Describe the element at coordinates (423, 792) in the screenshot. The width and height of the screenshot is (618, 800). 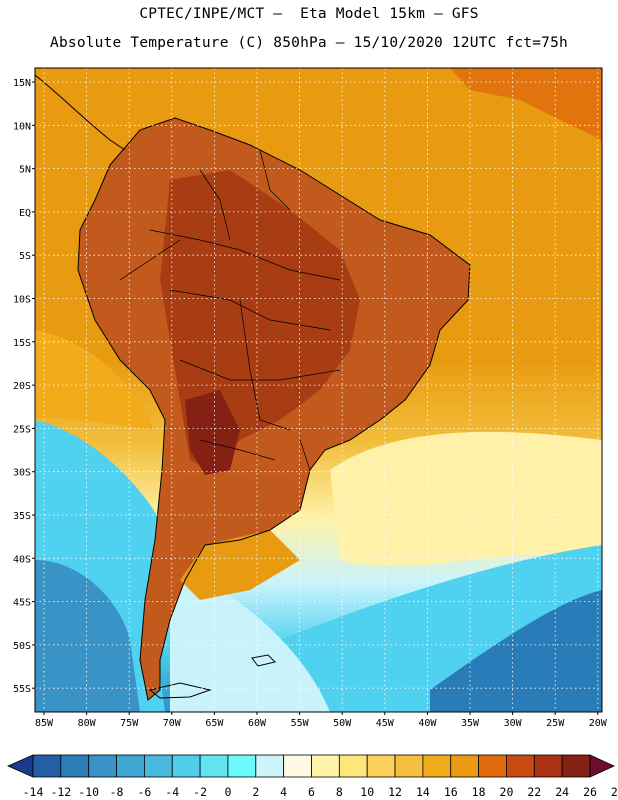
I see `colorbar-label: 14` at that location.